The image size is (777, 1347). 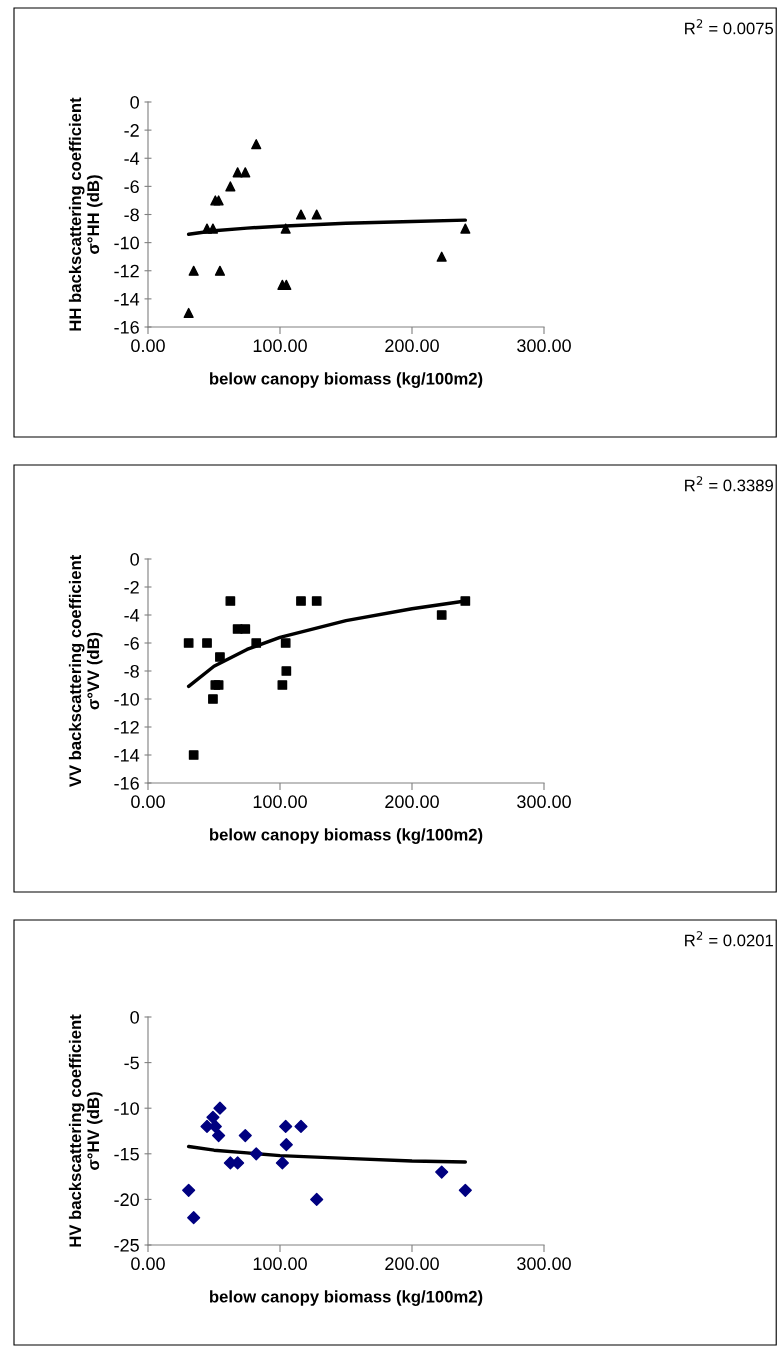 I want to click on y-tick-label: -15, so click(x=126, y=1154).